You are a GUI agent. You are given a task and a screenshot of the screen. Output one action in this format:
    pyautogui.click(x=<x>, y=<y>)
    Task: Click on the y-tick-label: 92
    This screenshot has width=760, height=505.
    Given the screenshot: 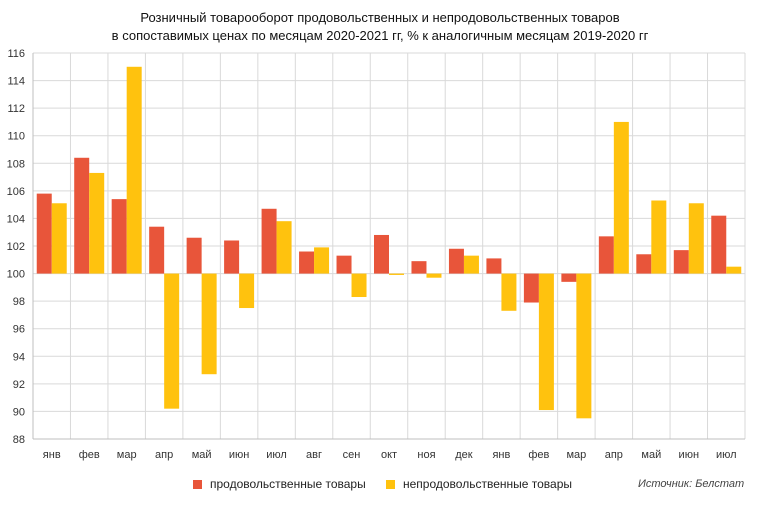 What is the action you would take?
    pyautogui.click(x=19, y=385)
    